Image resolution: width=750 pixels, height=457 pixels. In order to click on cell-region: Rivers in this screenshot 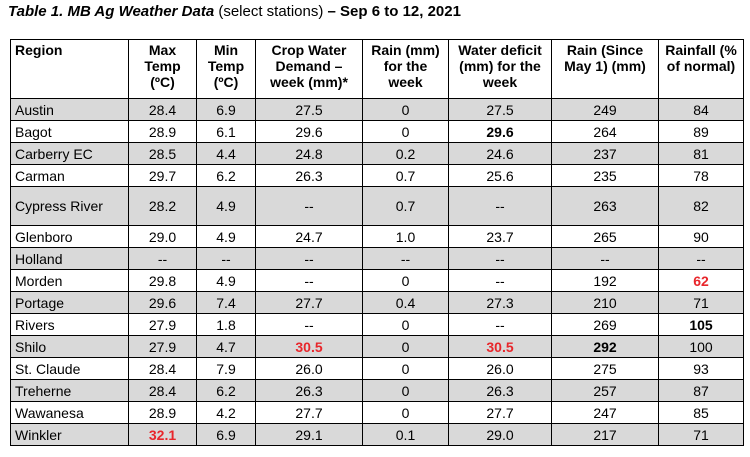, I will do `click(69, 324)`.